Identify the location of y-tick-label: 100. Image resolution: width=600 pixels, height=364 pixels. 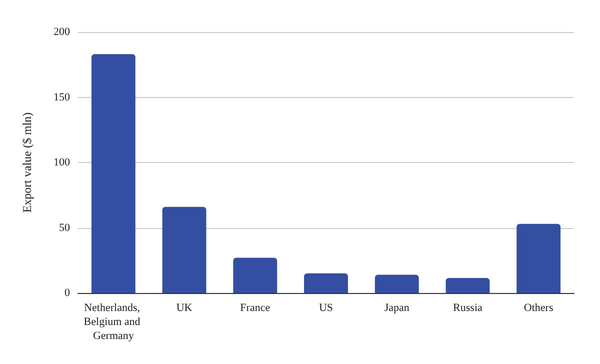
(62, 162).